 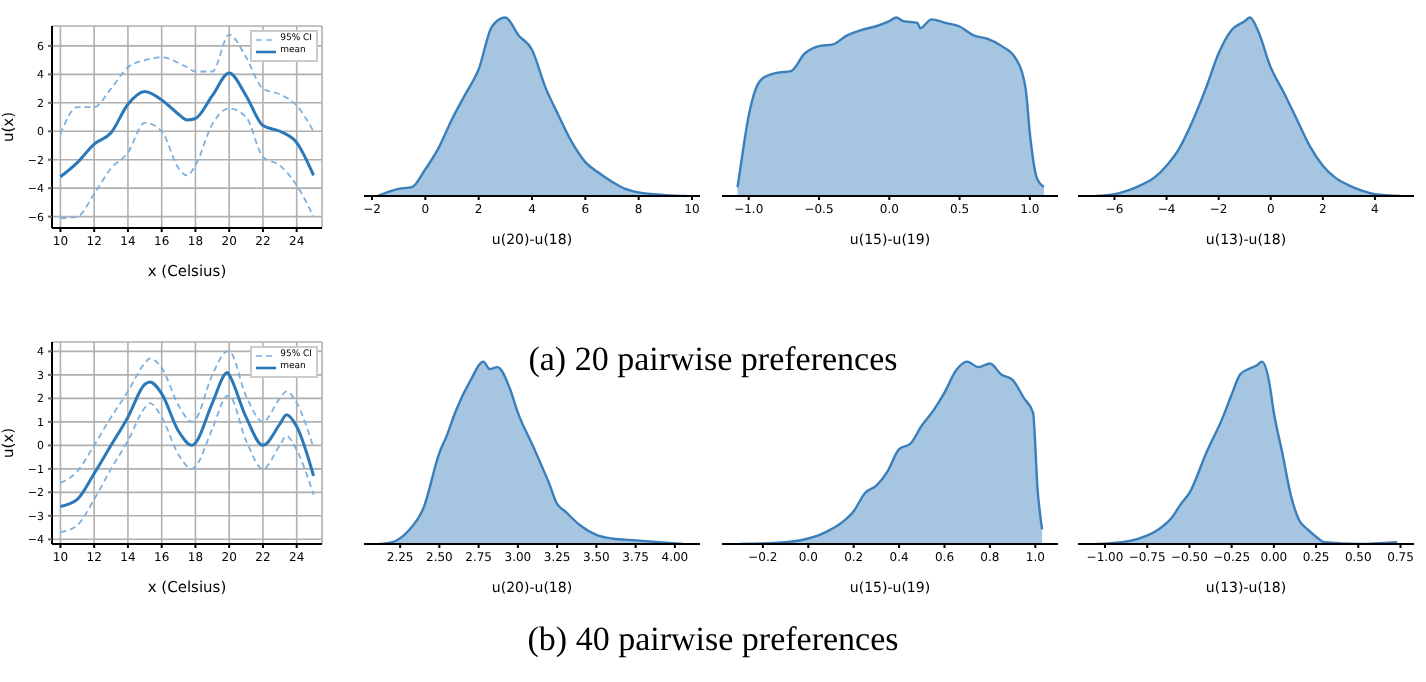 I want to click on text: (b) 40 pairwise preferences, so click(x=713, y=640).